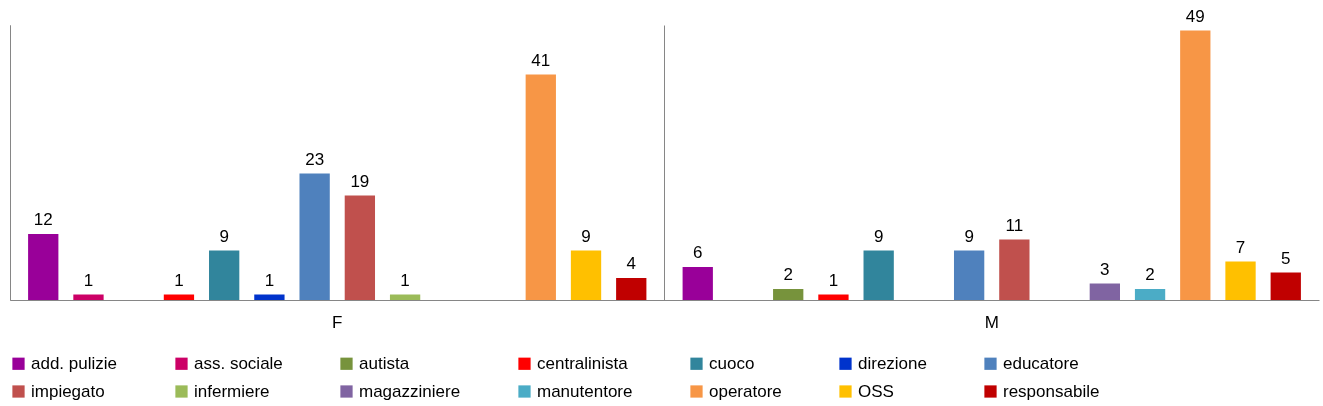  Describe the element at coordinates (410, 391) in the screenshot. I see `legend-label: magazziniere` at that location.